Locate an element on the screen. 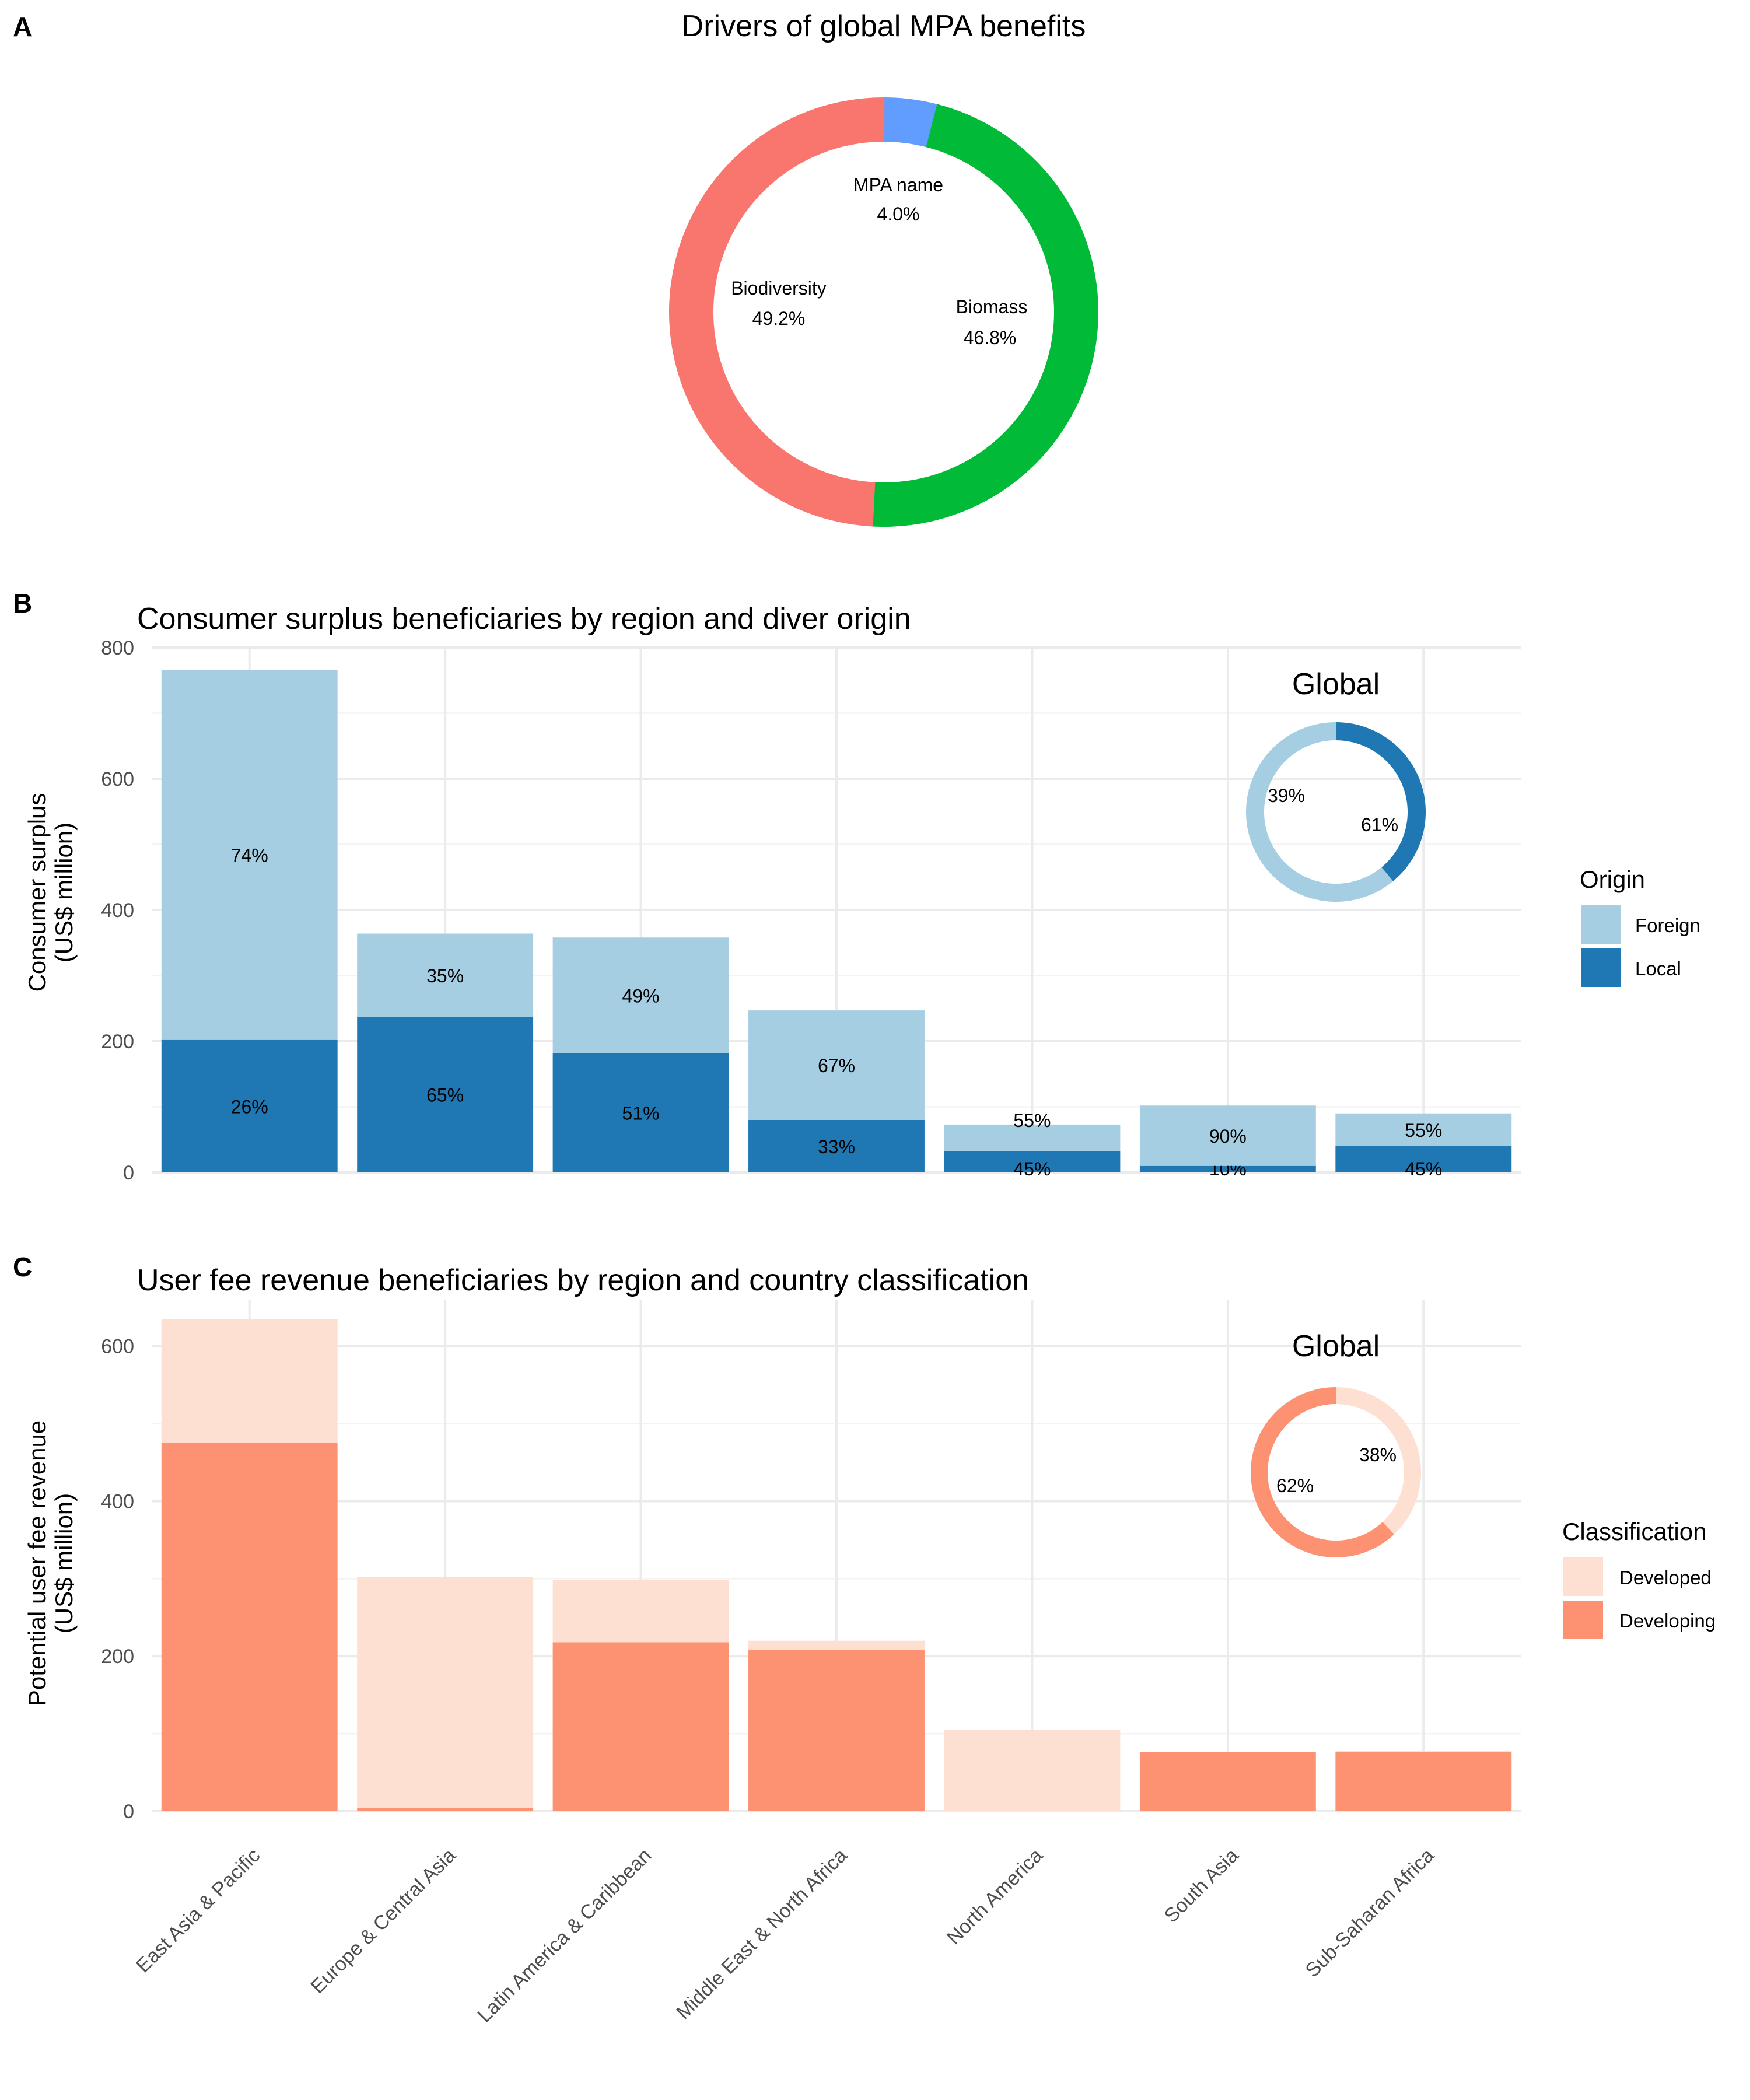  surplus-label-foreign-latin-america-caribbean: 49% is located at coordinates (641, 995).